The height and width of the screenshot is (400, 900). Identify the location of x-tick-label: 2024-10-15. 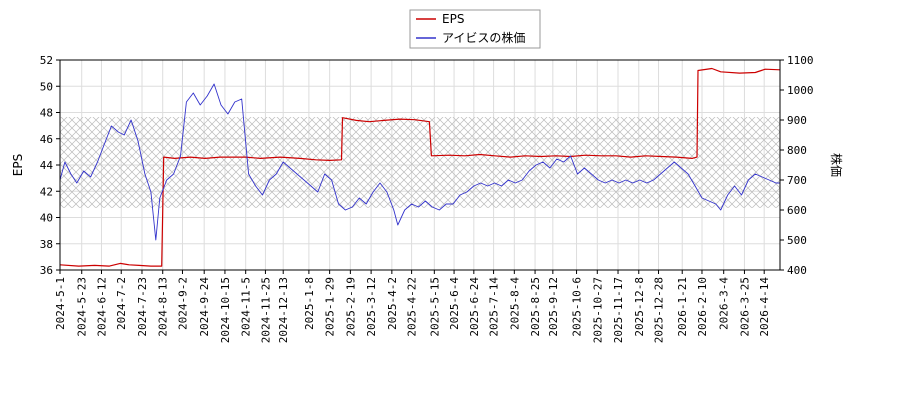
(225, 310).